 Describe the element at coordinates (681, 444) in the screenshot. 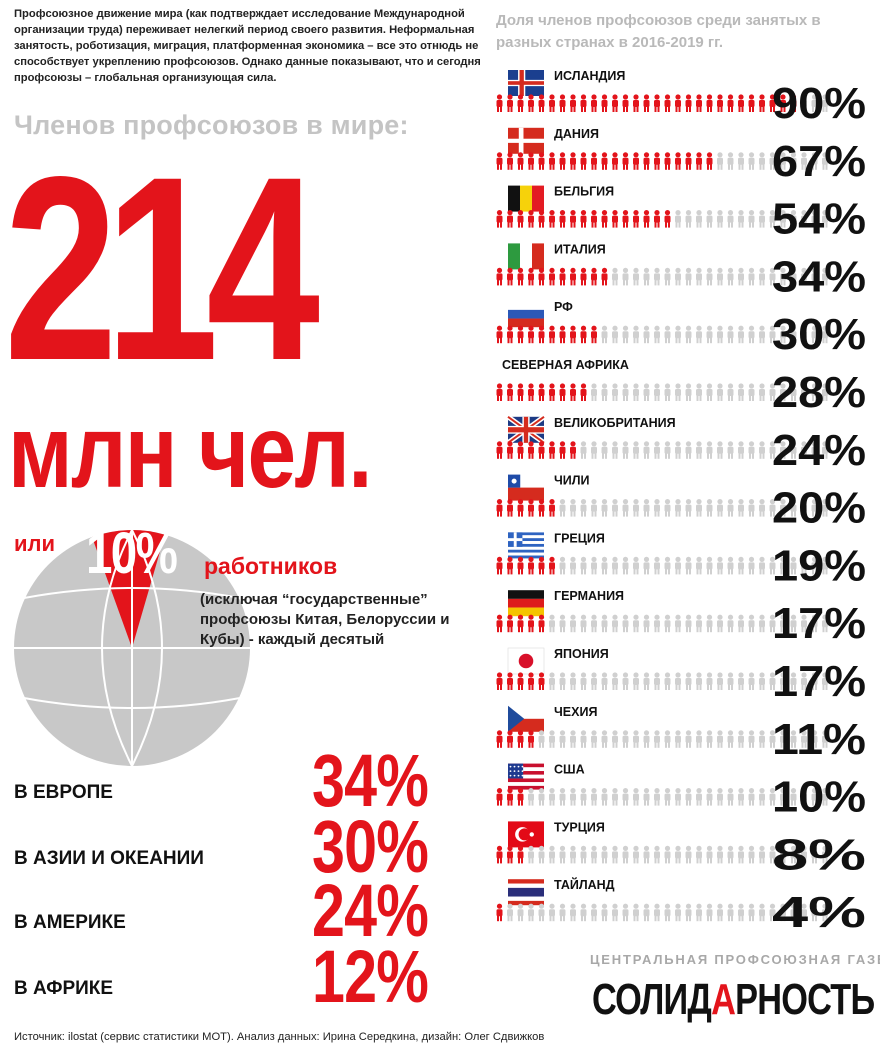

I see `chart-row-7: ВЕЛИКОБРИТАНИЯ 24%` at that location.